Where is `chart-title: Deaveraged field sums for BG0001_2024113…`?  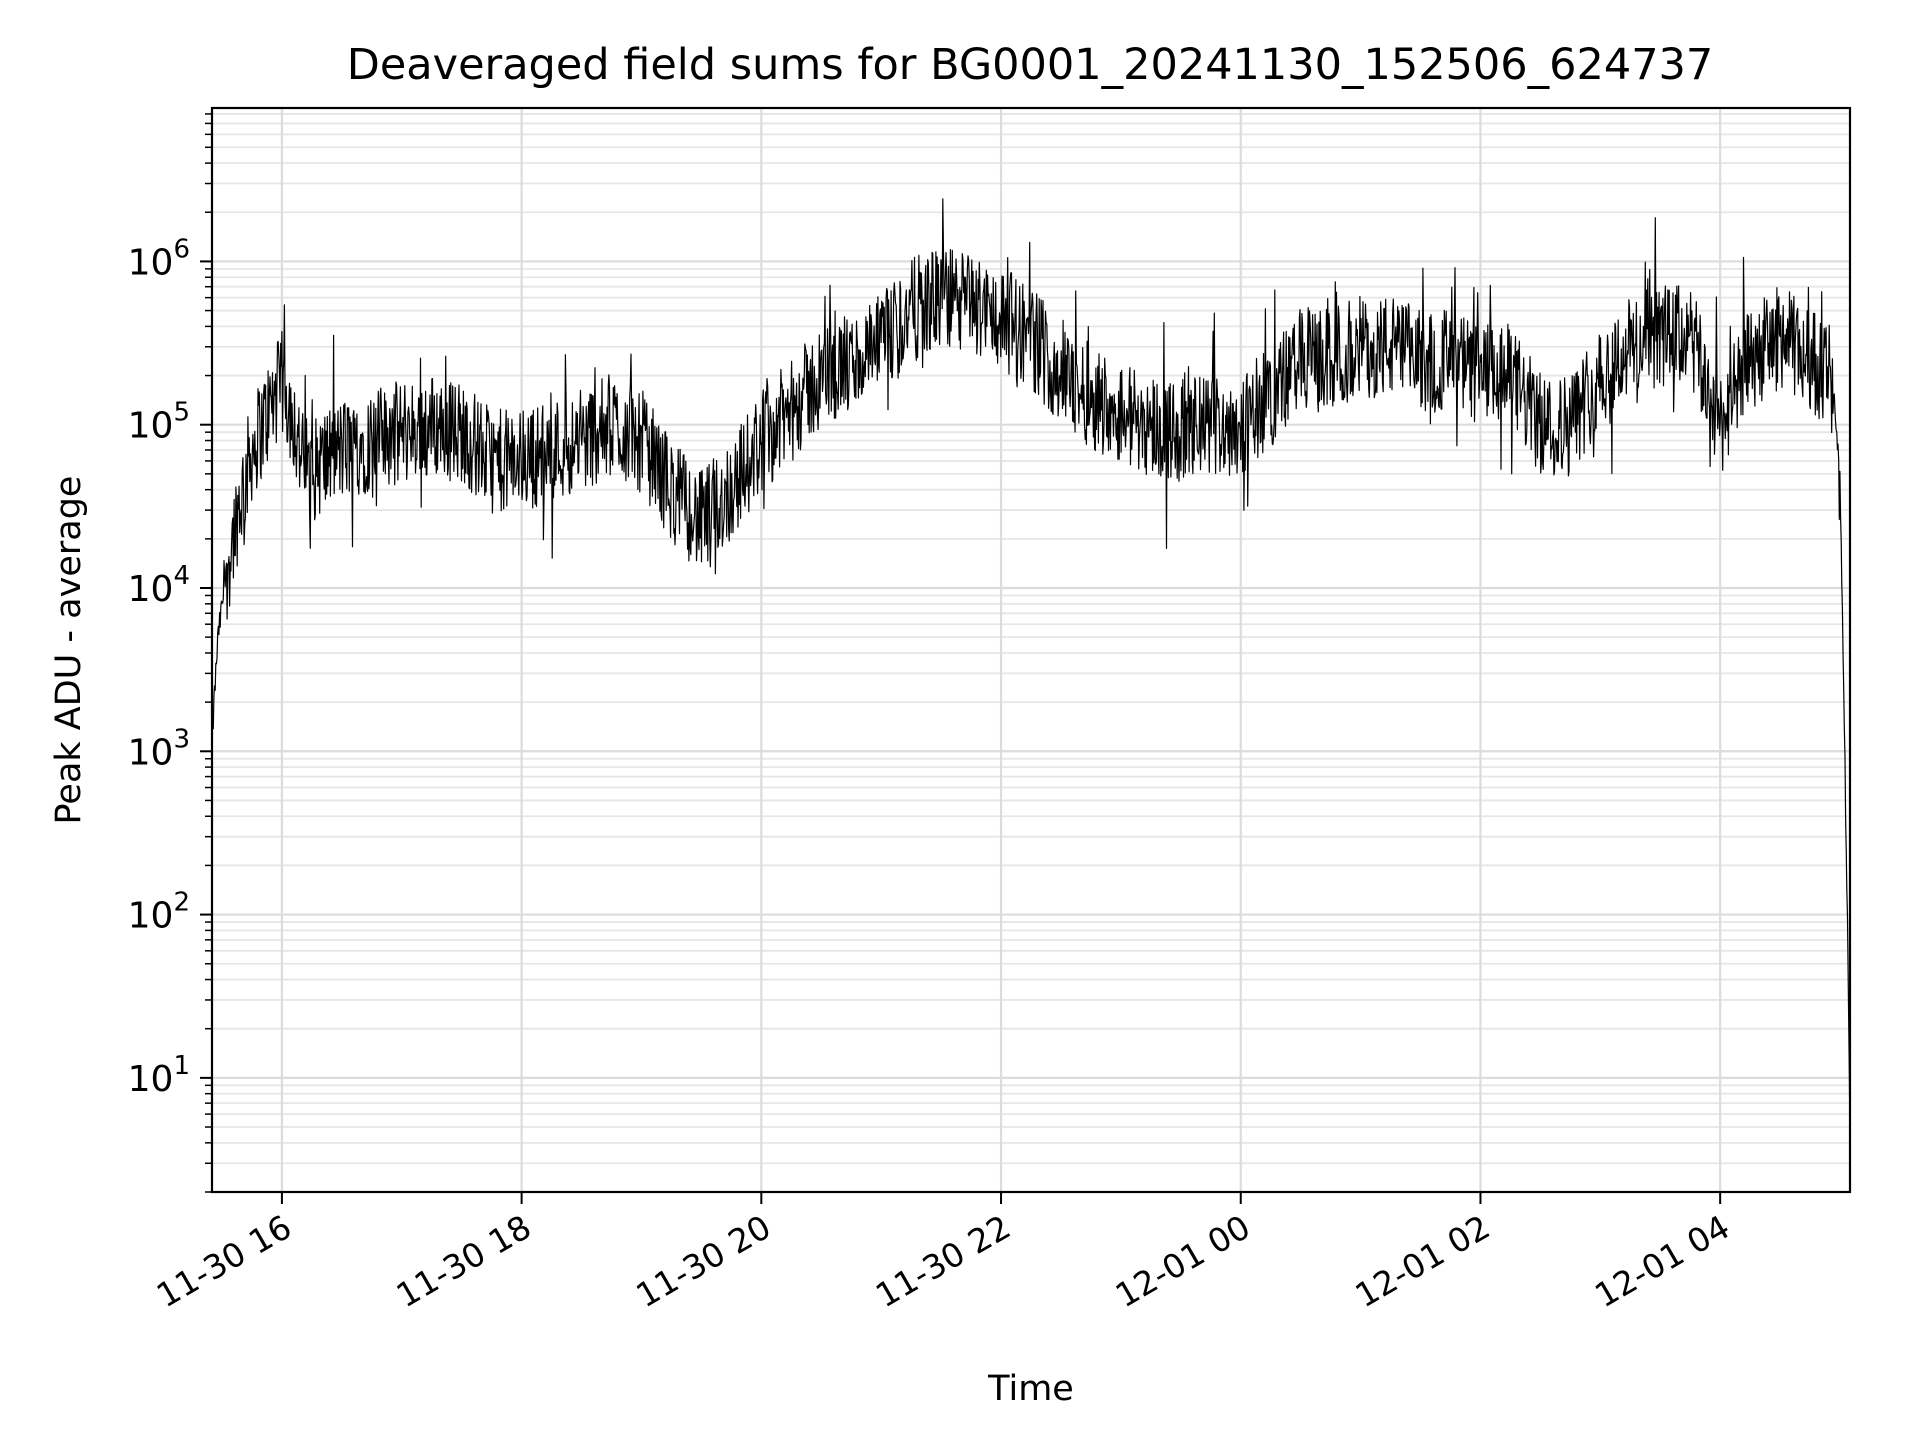
chart-title: Deaveraged field sums for BG0001_2024113… is located at coordinates (1030, 65).